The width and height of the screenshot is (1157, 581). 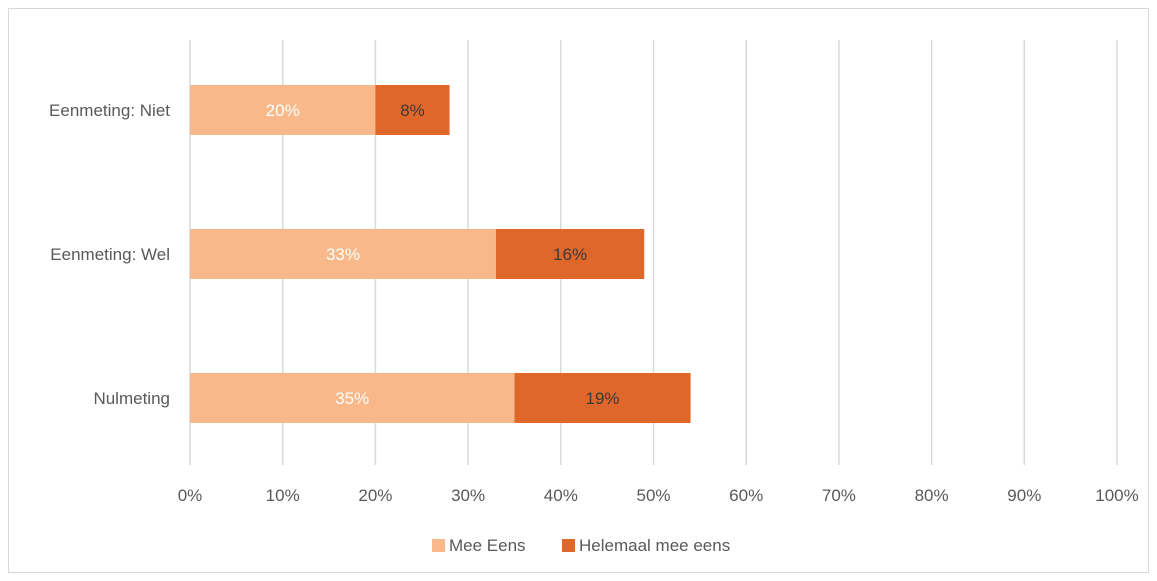 What do you see at coordinates (1024, 495) in the screenshot?
I see `x-tick-label: 90%` at bounding box center [1024, 495].